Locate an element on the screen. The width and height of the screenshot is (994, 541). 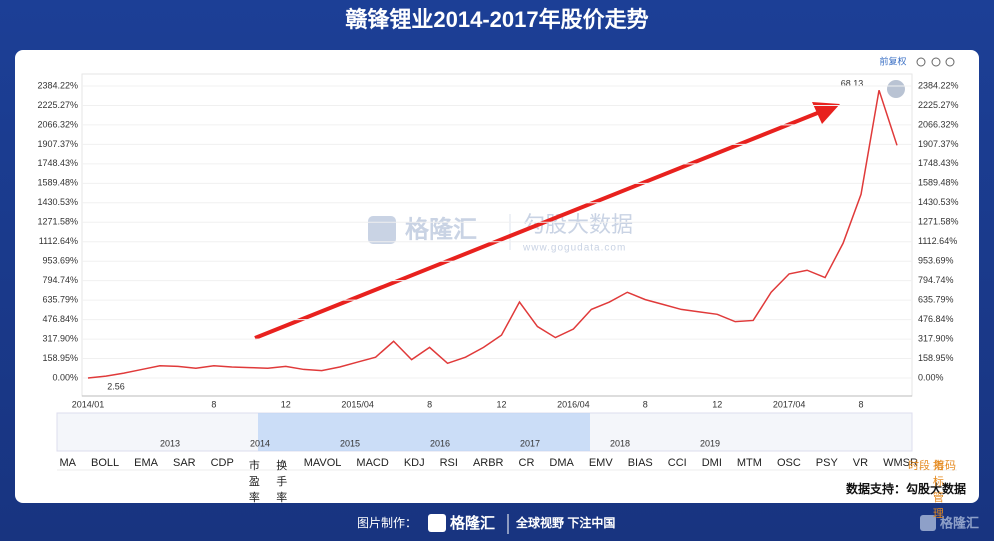
y-tick-label: 953.69% is located at coordinates (60, 261).